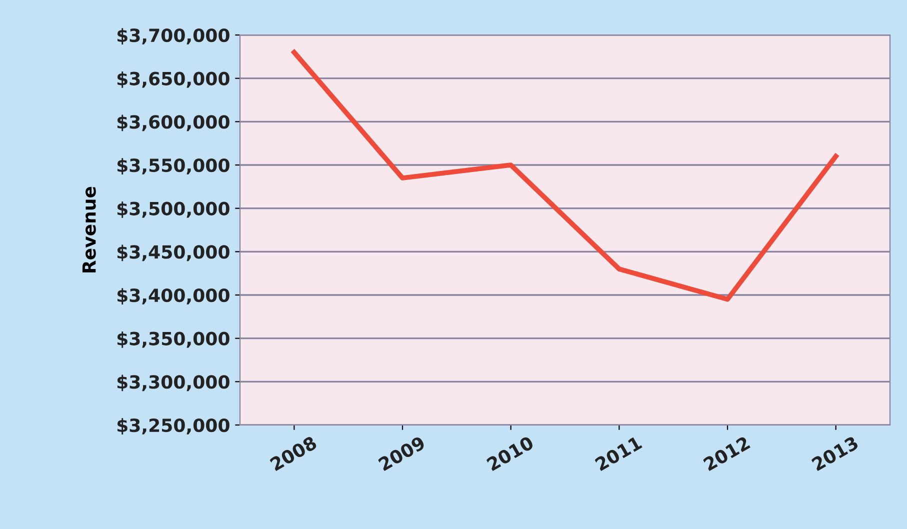 The height and width of the screenshot is (529, 907). Describe the element at coordinates (173, 253) in the screenshot. I see `y-tick-label: $3,450,000` at that location.